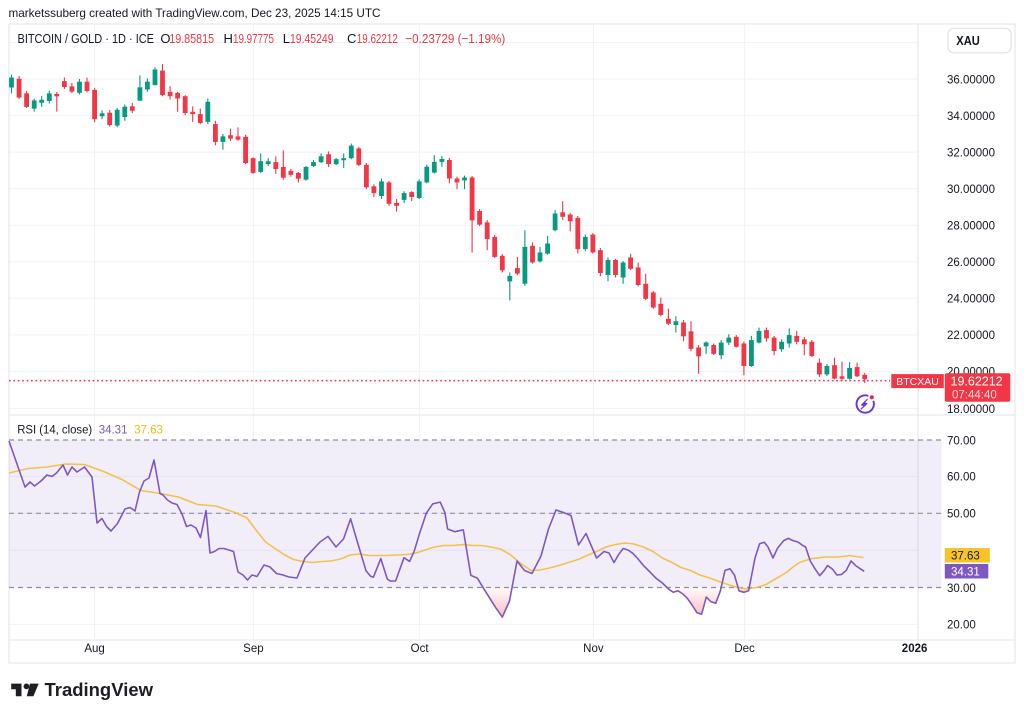  I want to click on svg-text: O, so click(165, 38).